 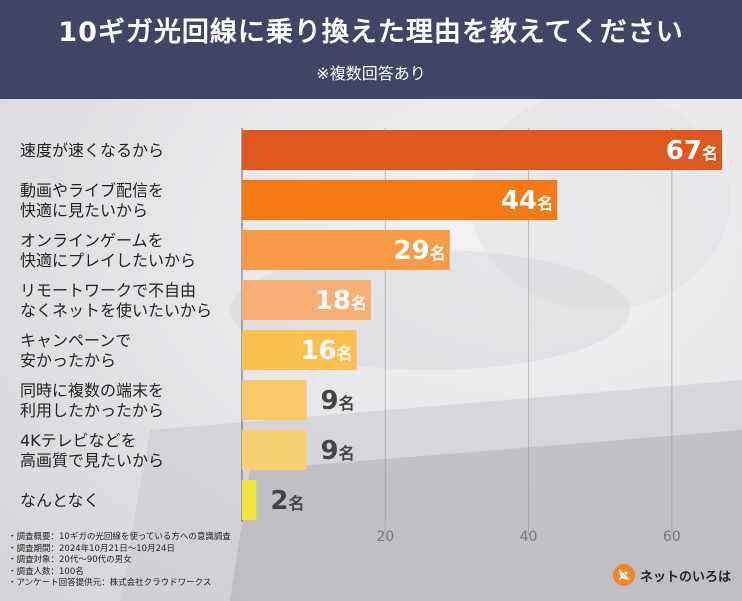 What do you see at coordinates (624, 575) in the screenshot?
I see `satellite-dish-icon` at bounding box center [624, 575].